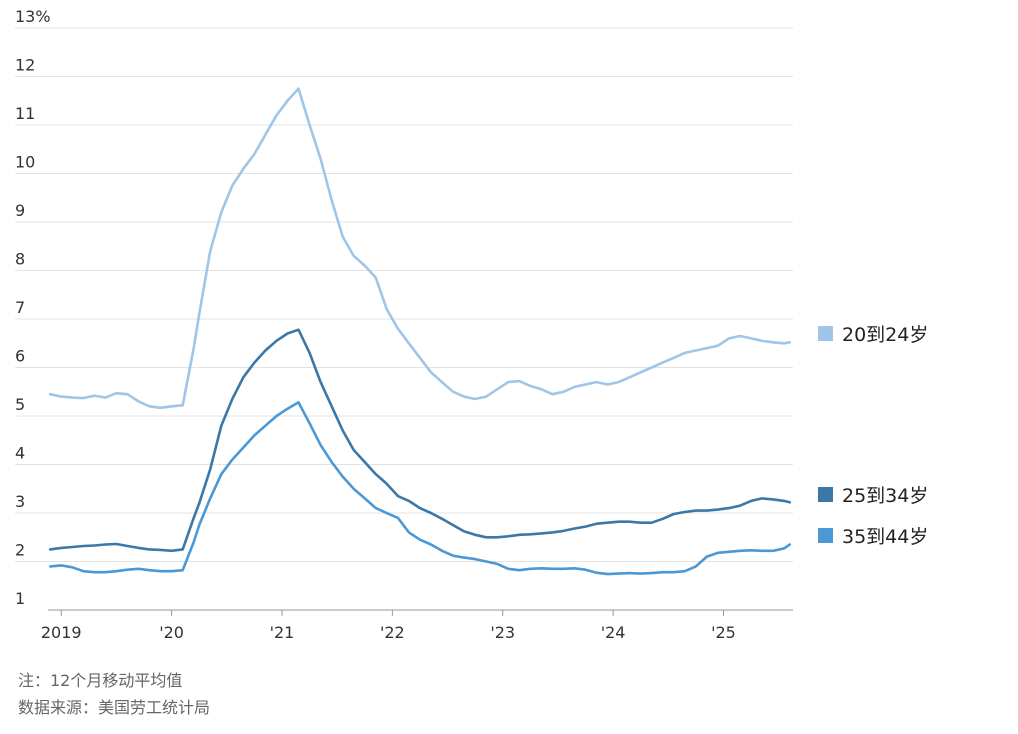 The image size is (1018, 734). I want to click on note-text: 注：12个月移动平均值, so click(100, 680).